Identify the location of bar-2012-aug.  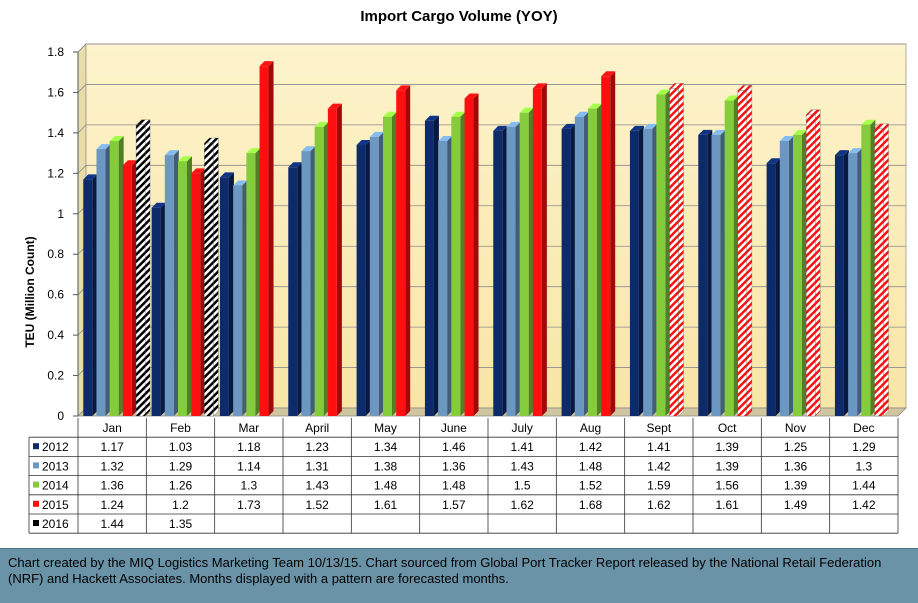
(568, 269).